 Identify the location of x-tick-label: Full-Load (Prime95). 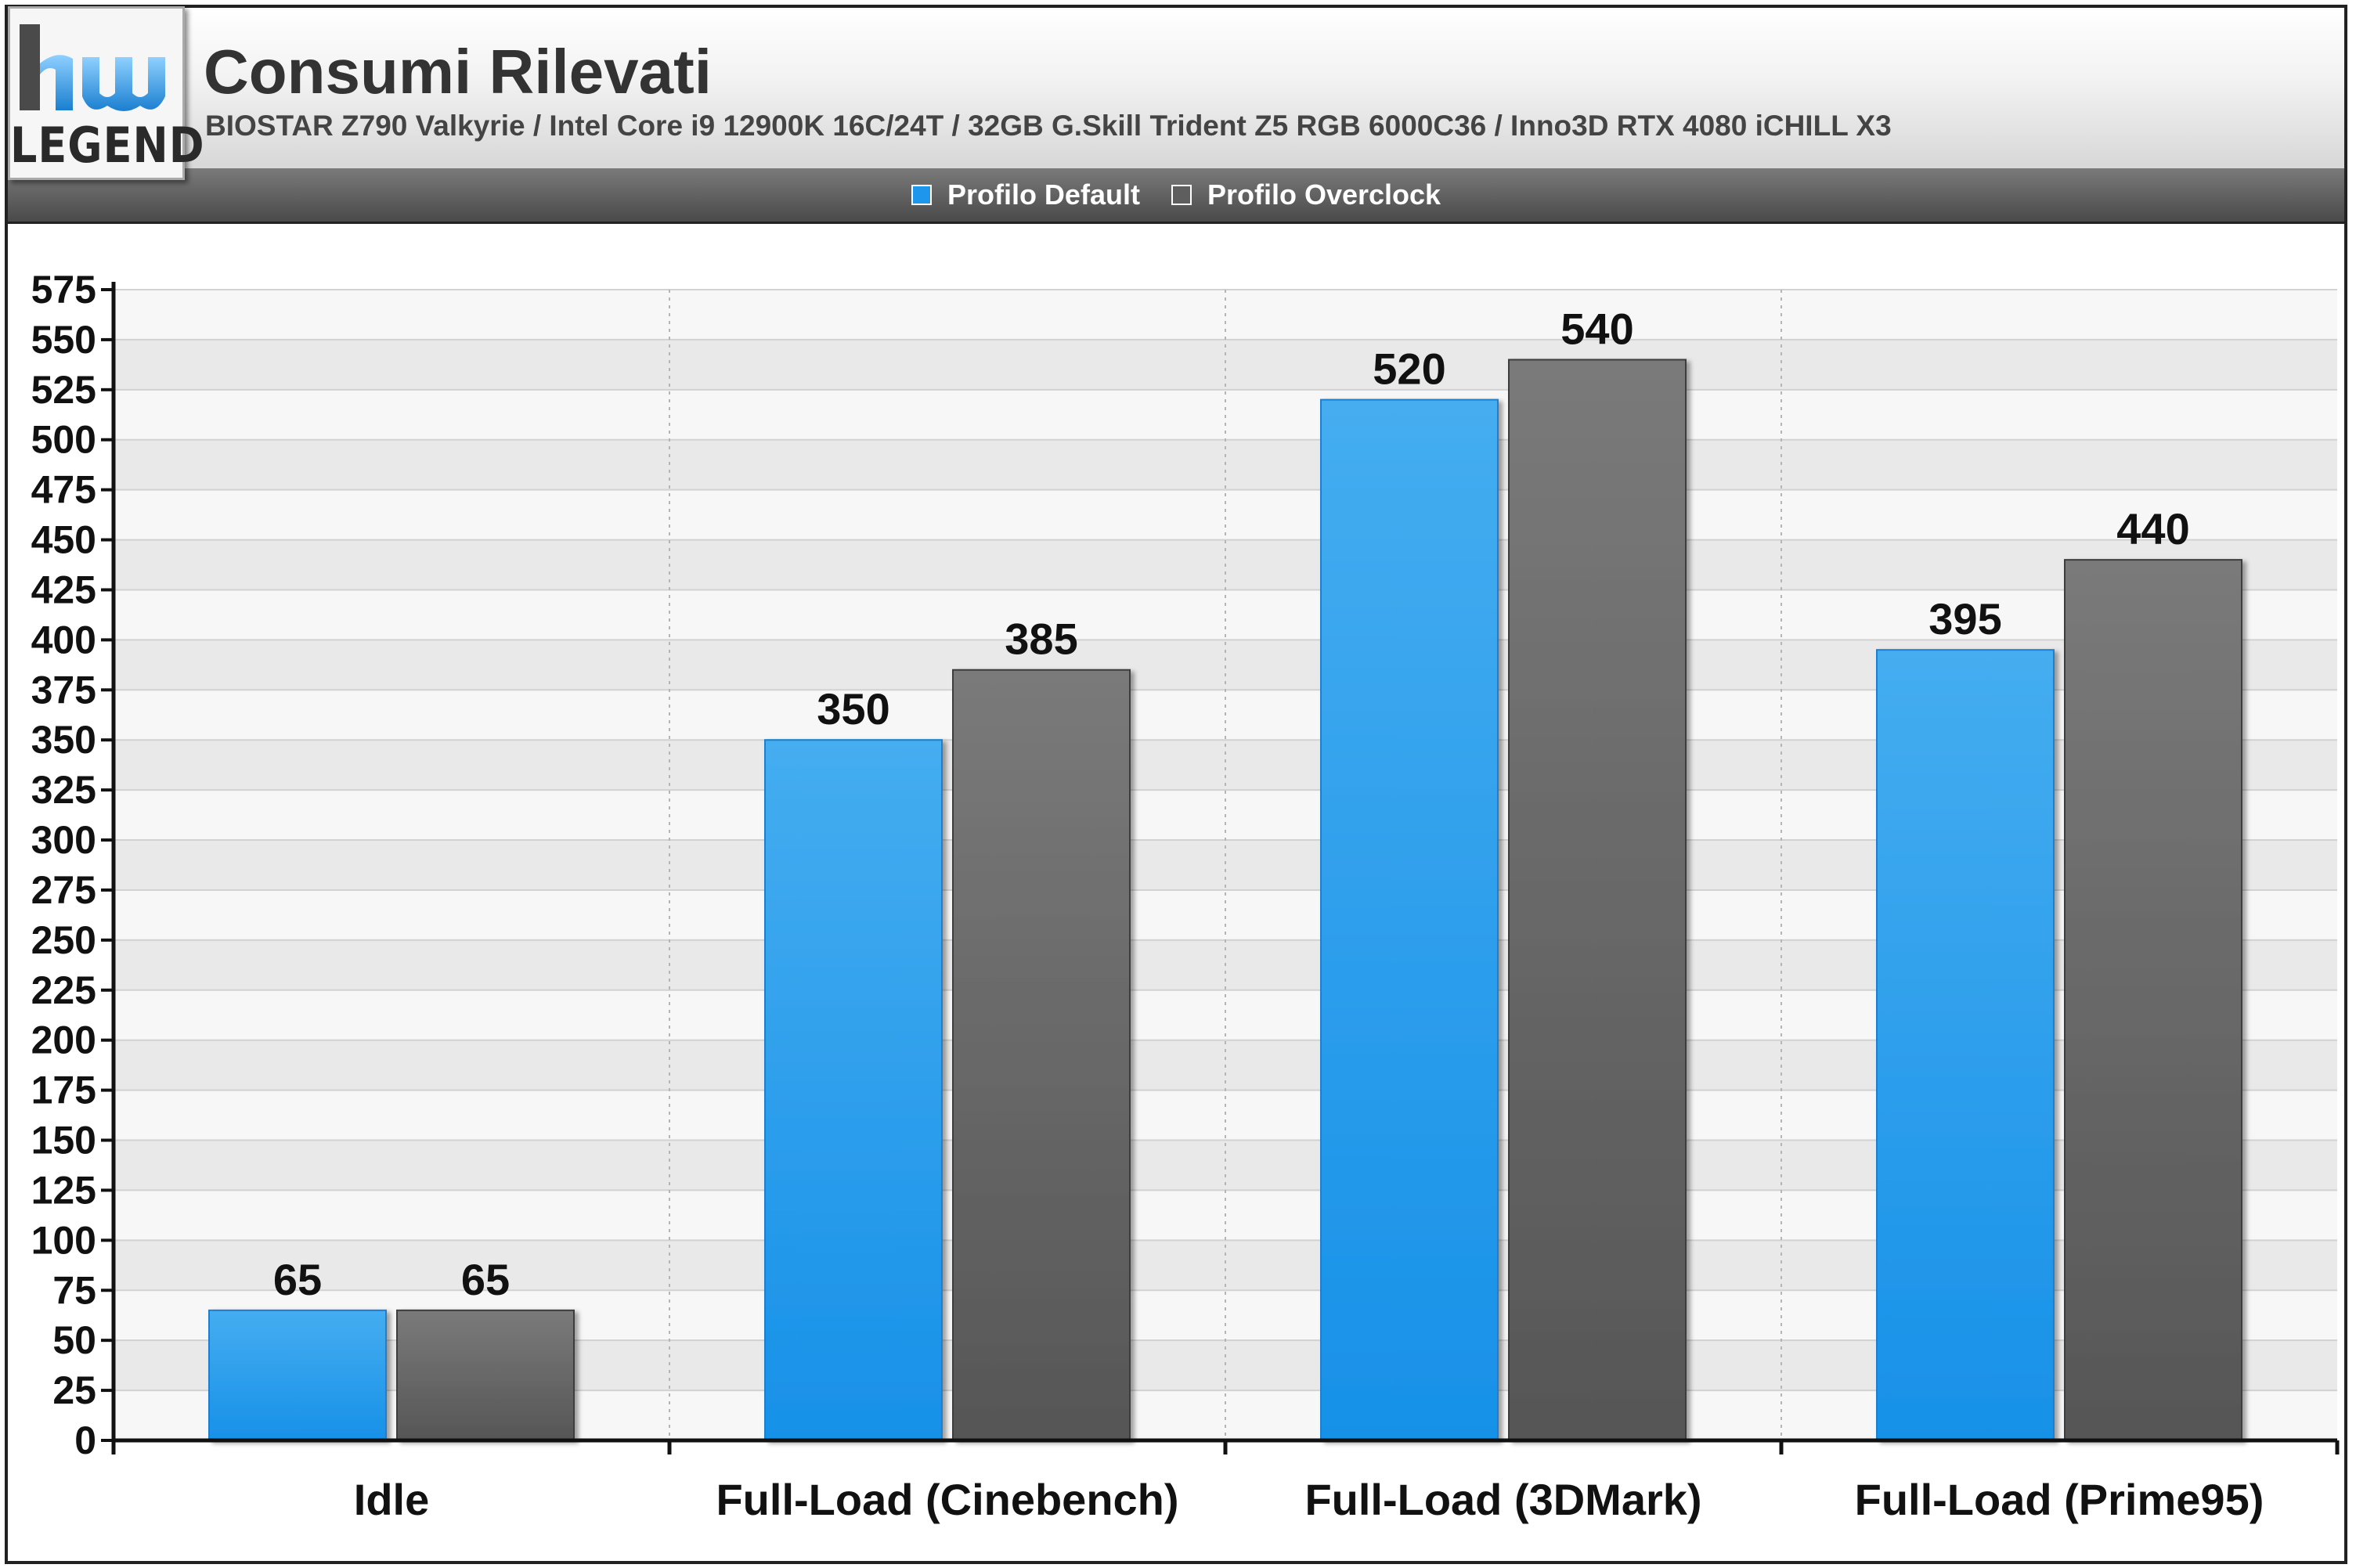
(2059, 1499).